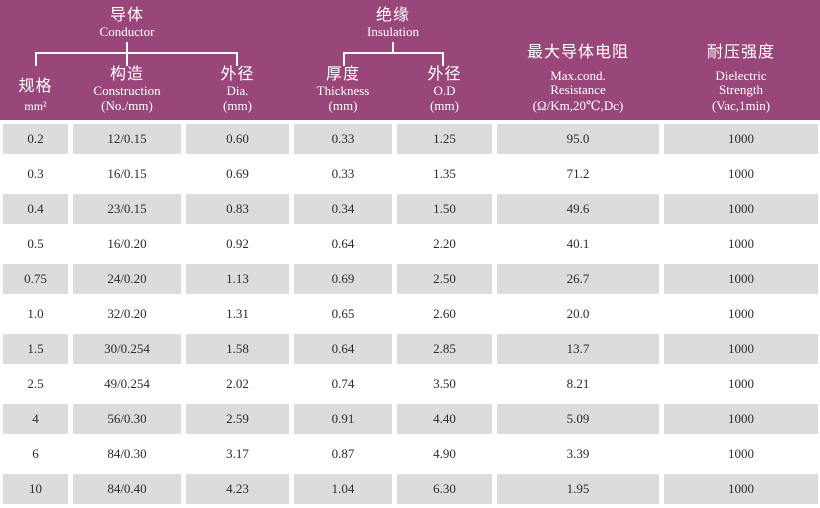  I want to click on table-cell: 1.95, so click(578, 489).